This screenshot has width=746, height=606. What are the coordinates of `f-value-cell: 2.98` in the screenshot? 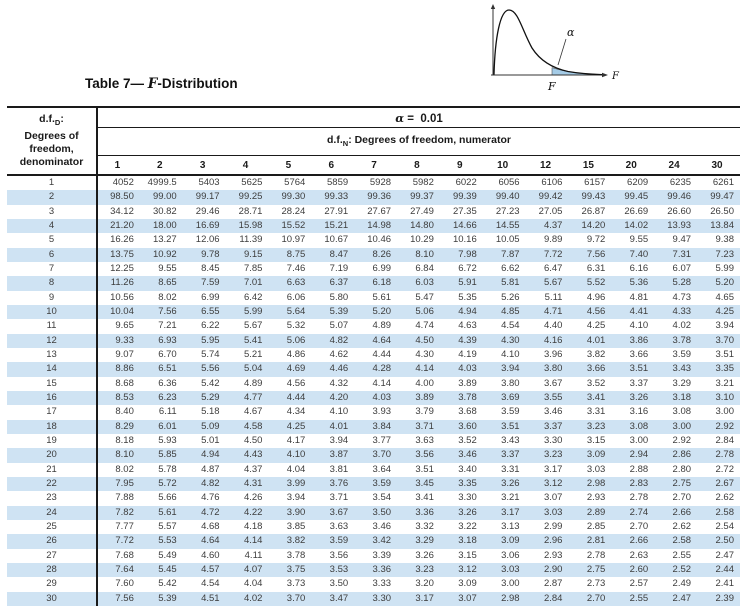 It's located at (596, 483).